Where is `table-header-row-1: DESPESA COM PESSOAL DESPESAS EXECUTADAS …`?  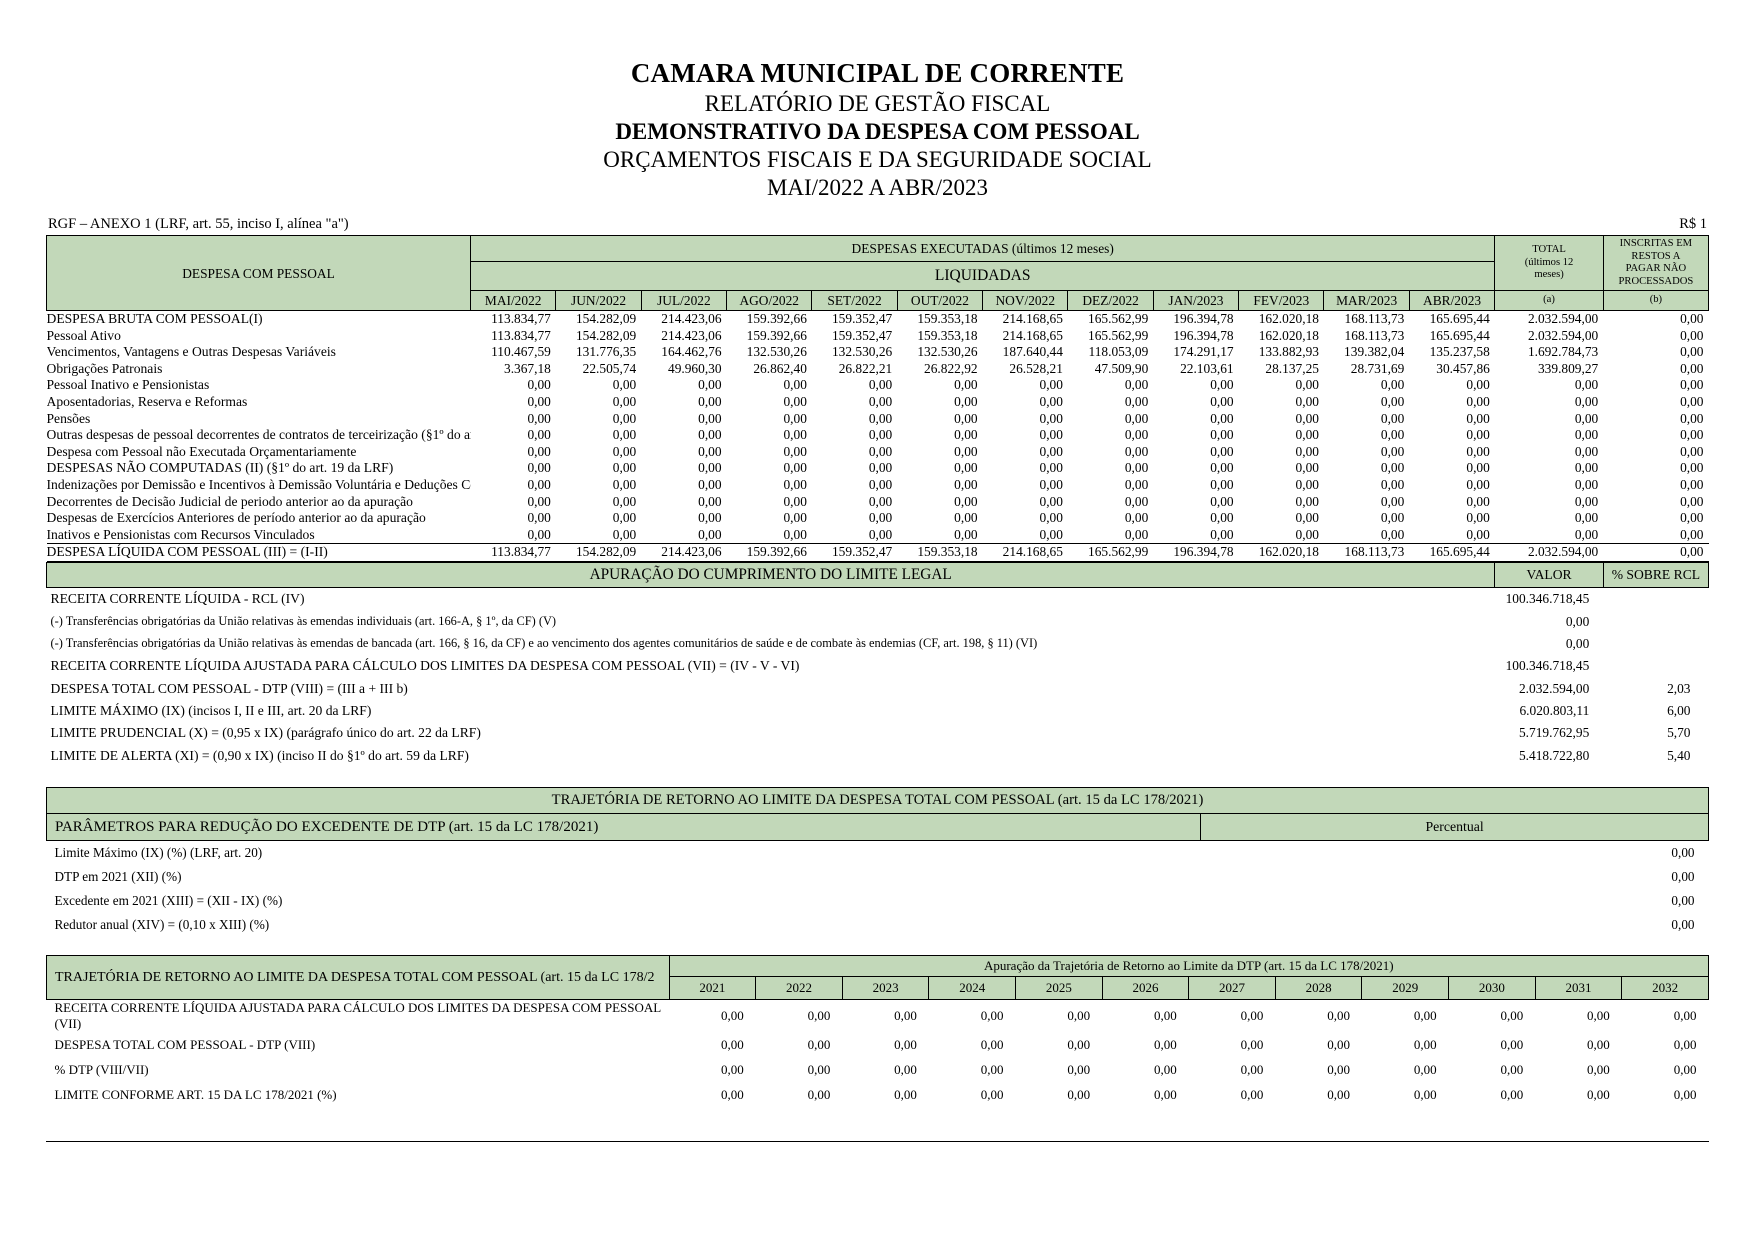 table-header-row-1: DESPESA COM PESSOAL DESPESAS EXECUTADAS … is located at coordinates (877, 273).